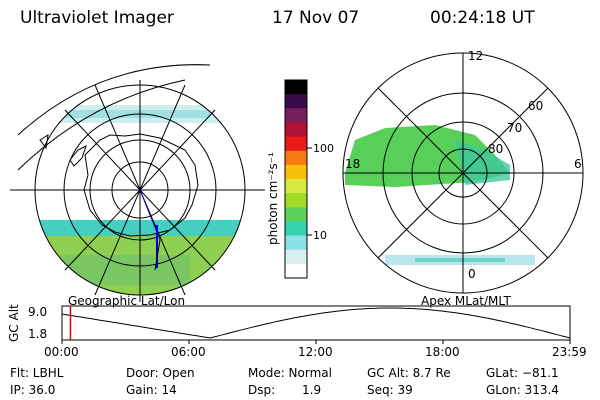 The height and width of the screenshot is (400, 600). What do you see at coordinates (440, 195) in the screenshot?
I see `apex-auroral-data` at bounding box center [440, 195].